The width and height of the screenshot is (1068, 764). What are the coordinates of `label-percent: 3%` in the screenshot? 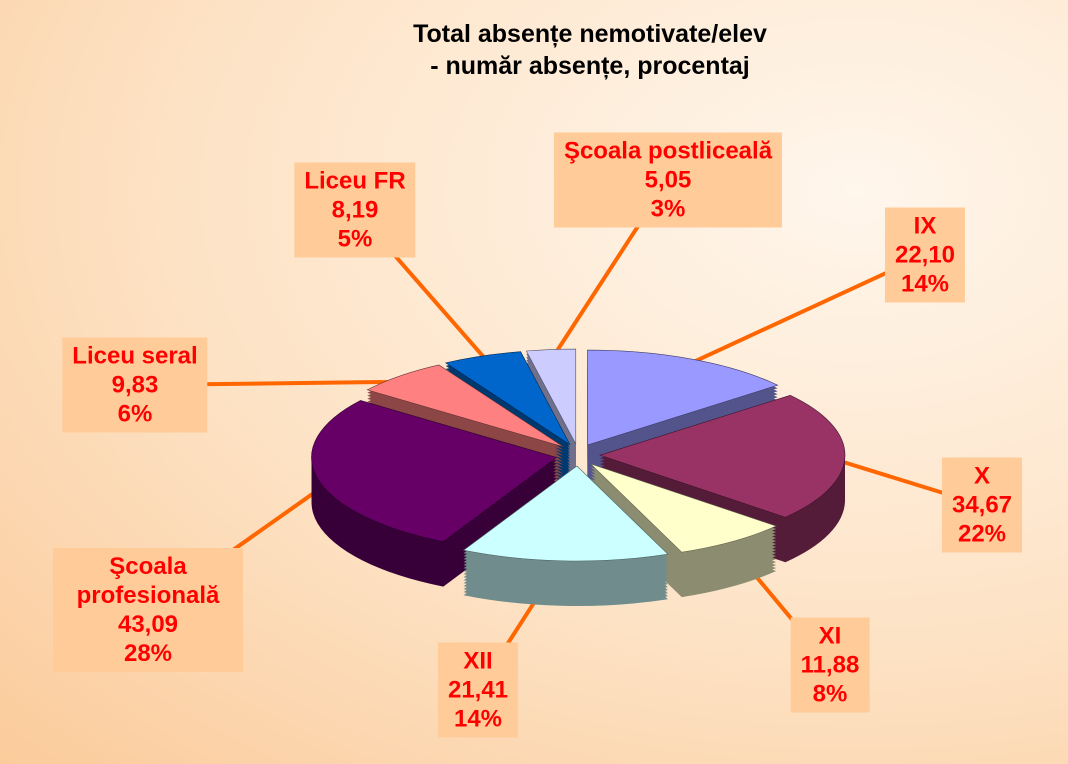 It's located at (668, 209).